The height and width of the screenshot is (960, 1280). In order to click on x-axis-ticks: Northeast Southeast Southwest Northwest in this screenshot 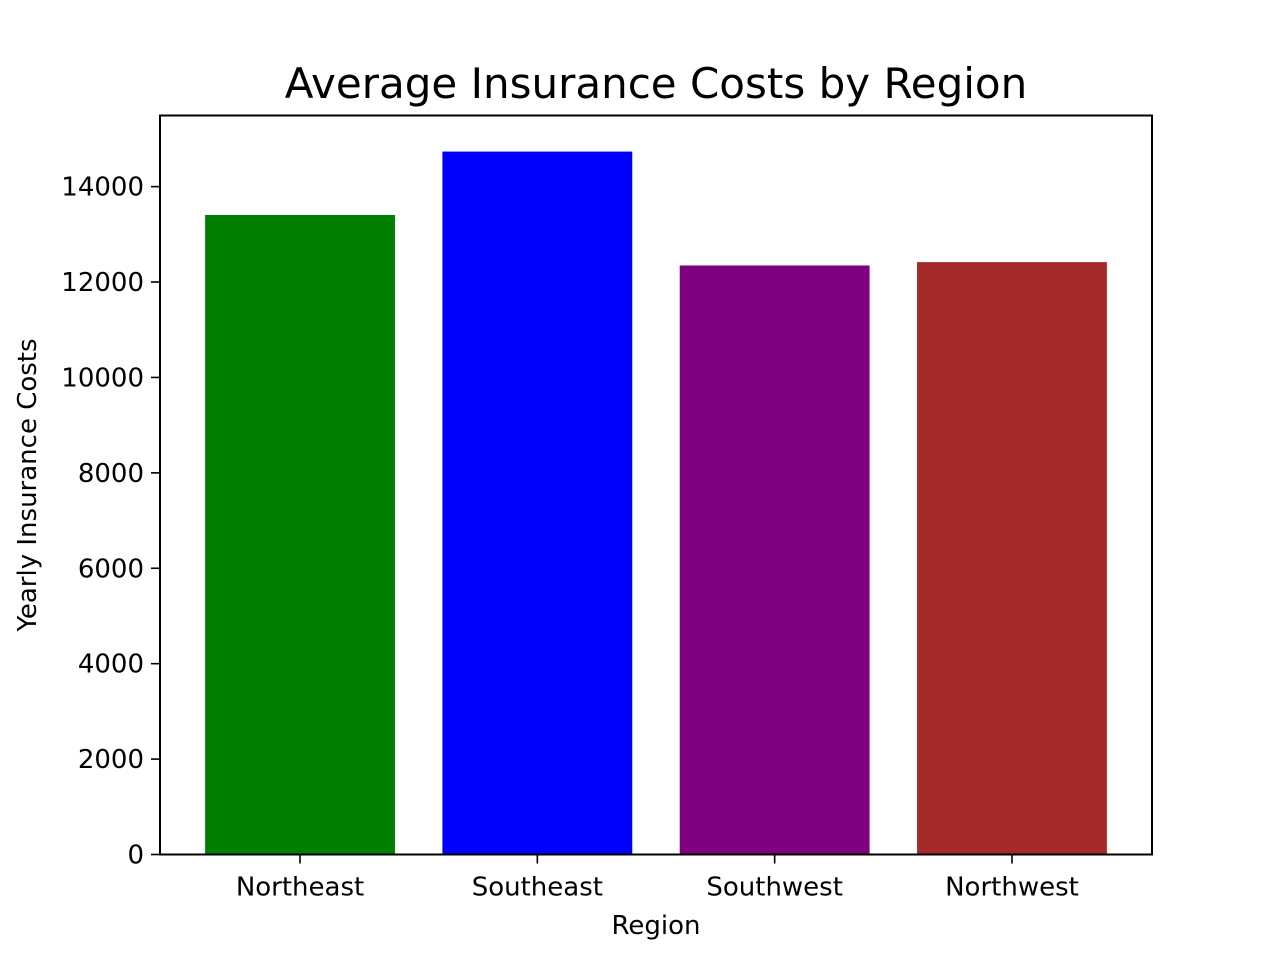, I will do `click(657, 878)`.